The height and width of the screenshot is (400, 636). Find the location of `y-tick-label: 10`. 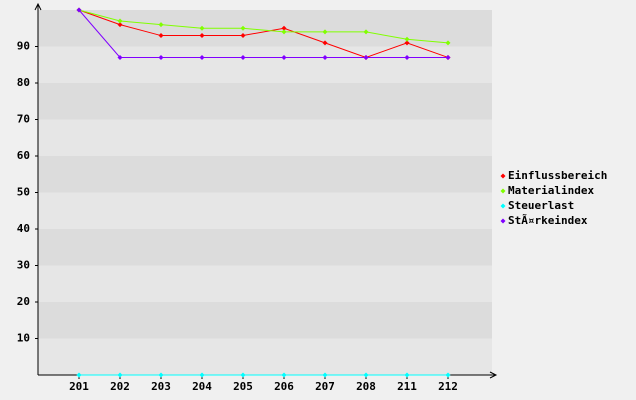

y-tick-label: 10 is located at coordinates (23, 338).